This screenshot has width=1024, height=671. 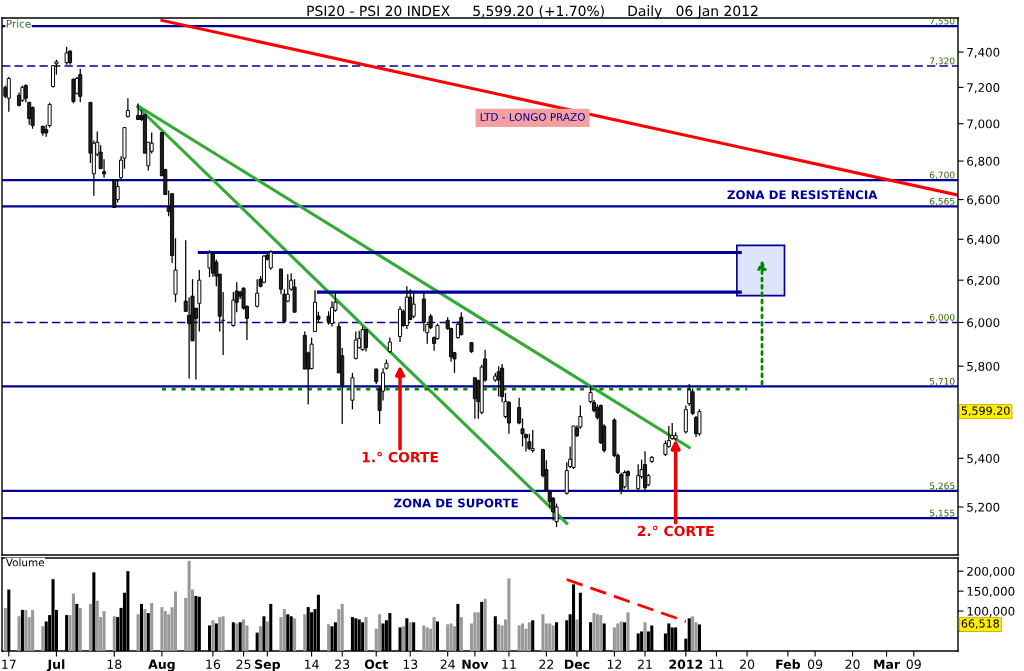 What do you see at coordinates (644, 664) in the screenshot?
I see `x-tick-label: 21` at bounding box center [644, 664].